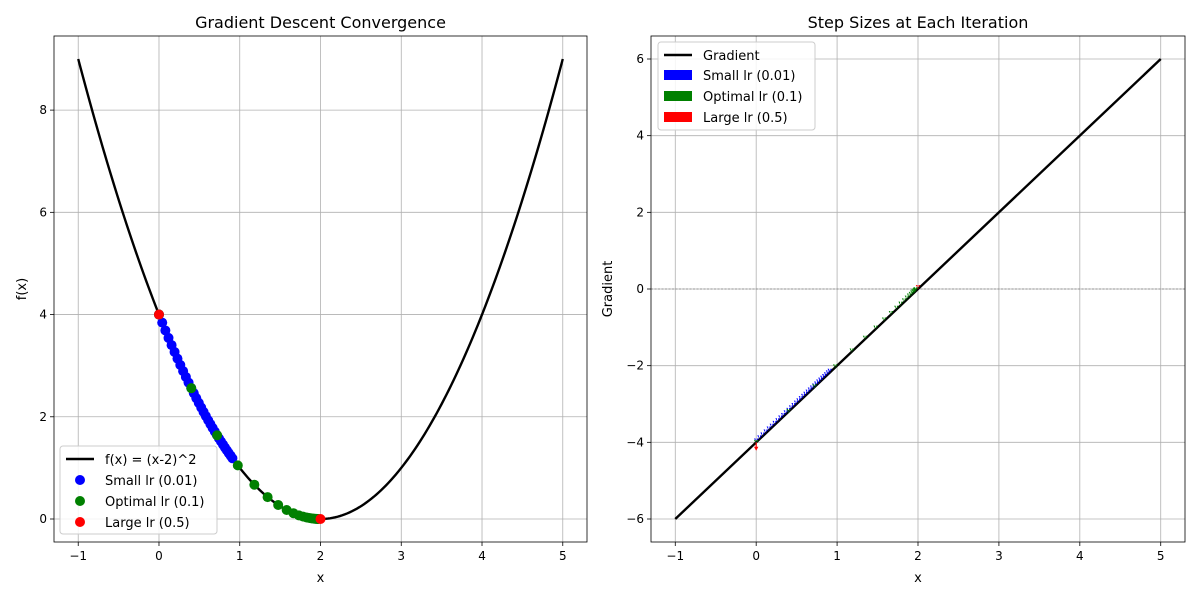 The image size is (1200, 600). I want to click on convergence-legend-box, so click(138, 490).